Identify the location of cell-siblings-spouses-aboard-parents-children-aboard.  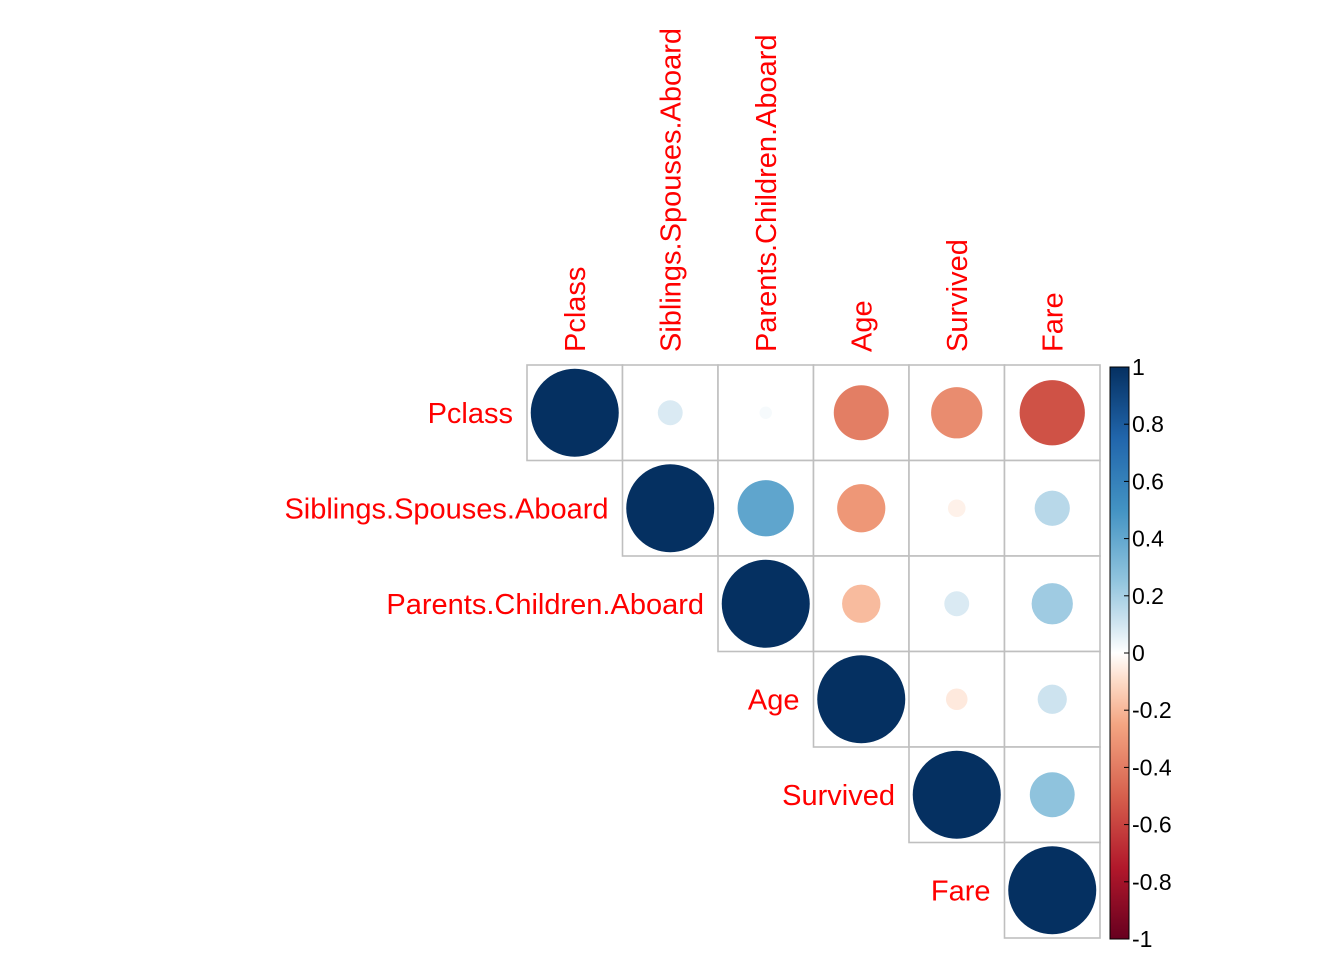
(766, 508).